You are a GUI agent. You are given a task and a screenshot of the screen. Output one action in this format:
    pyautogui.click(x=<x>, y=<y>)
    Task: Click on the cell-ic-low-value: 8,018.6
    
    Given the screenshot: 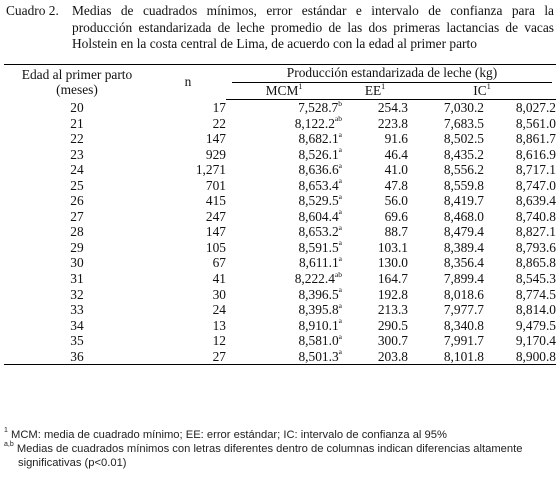 What is the action you would take?
    pyautogui.click(x=463, y=294)
    